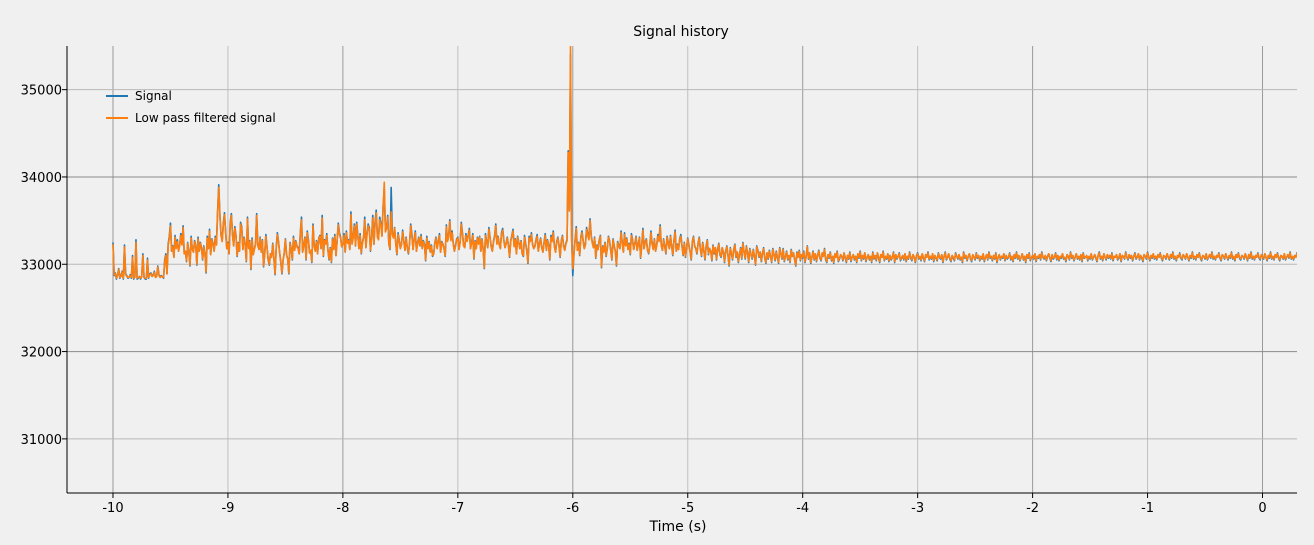  I want to click on x-tick-label: -10, so click(112, 508).